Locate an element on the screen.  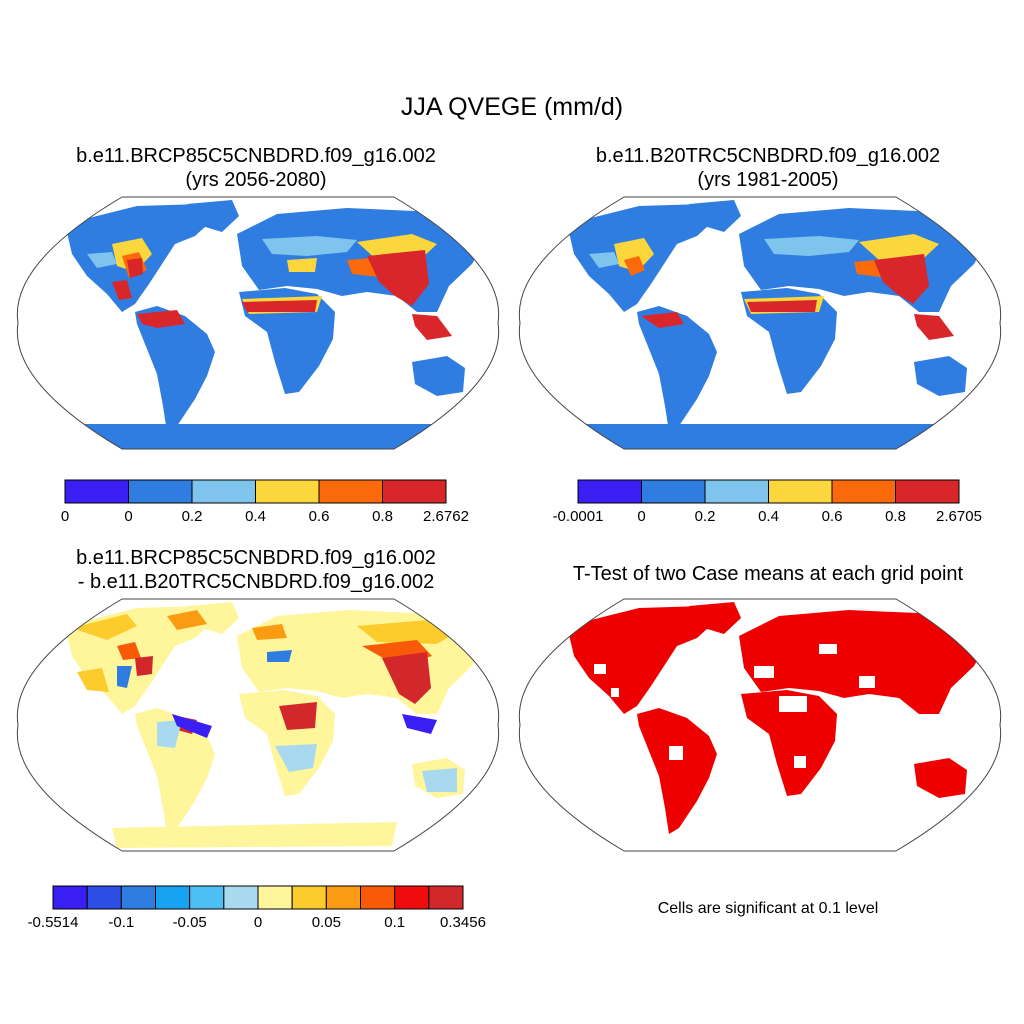
colorbar-panel3: -0.5514 -0.1 -0.05 0 0.05 0.1 0.3456 is located at coordinates (257, 908).